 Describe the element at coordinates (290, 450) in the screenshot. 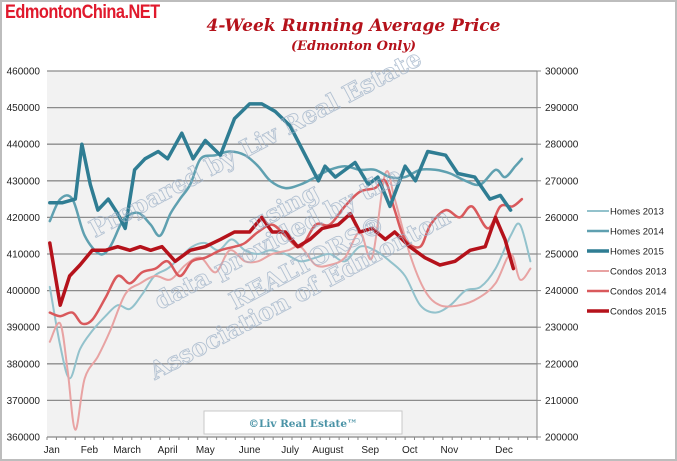

I see `x-tick-label: July` at that location.